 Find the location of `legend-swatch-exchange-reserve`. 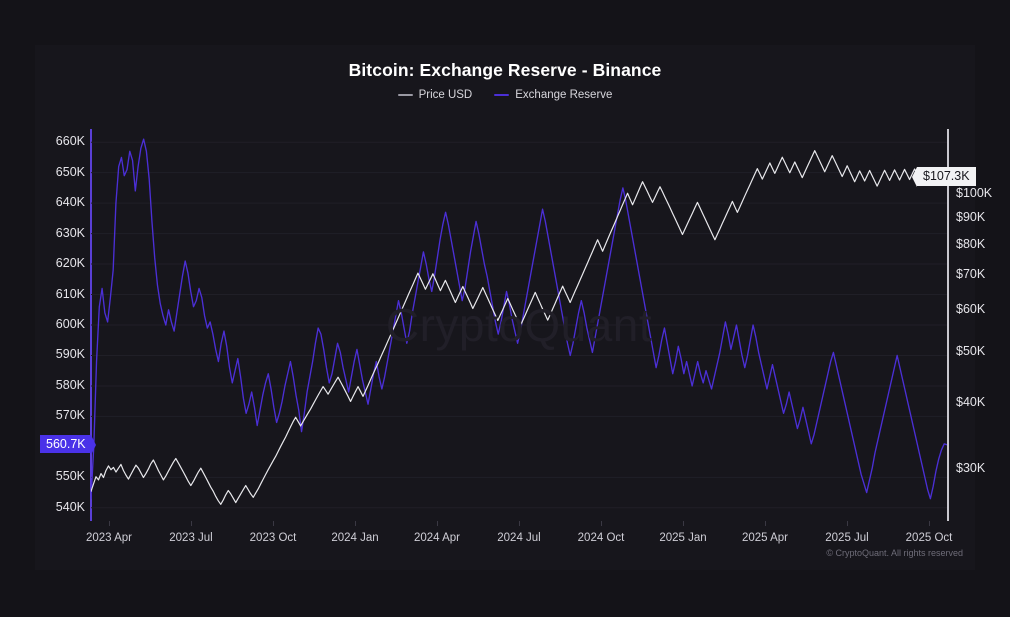

legend-swatch-exchange-reserve is located at coordinates (502, 95).